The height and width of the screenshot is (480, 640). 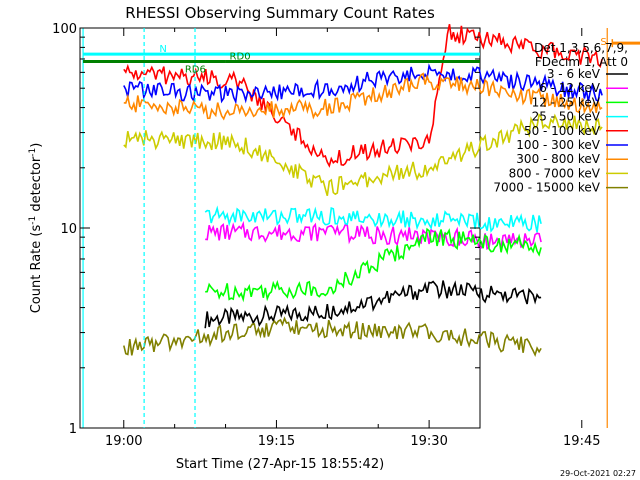 What do you see at coordinates (581, 441) in the screenshot?
I see `x-tick-label-19-45: 19:45` at bounding box center [581, 441].